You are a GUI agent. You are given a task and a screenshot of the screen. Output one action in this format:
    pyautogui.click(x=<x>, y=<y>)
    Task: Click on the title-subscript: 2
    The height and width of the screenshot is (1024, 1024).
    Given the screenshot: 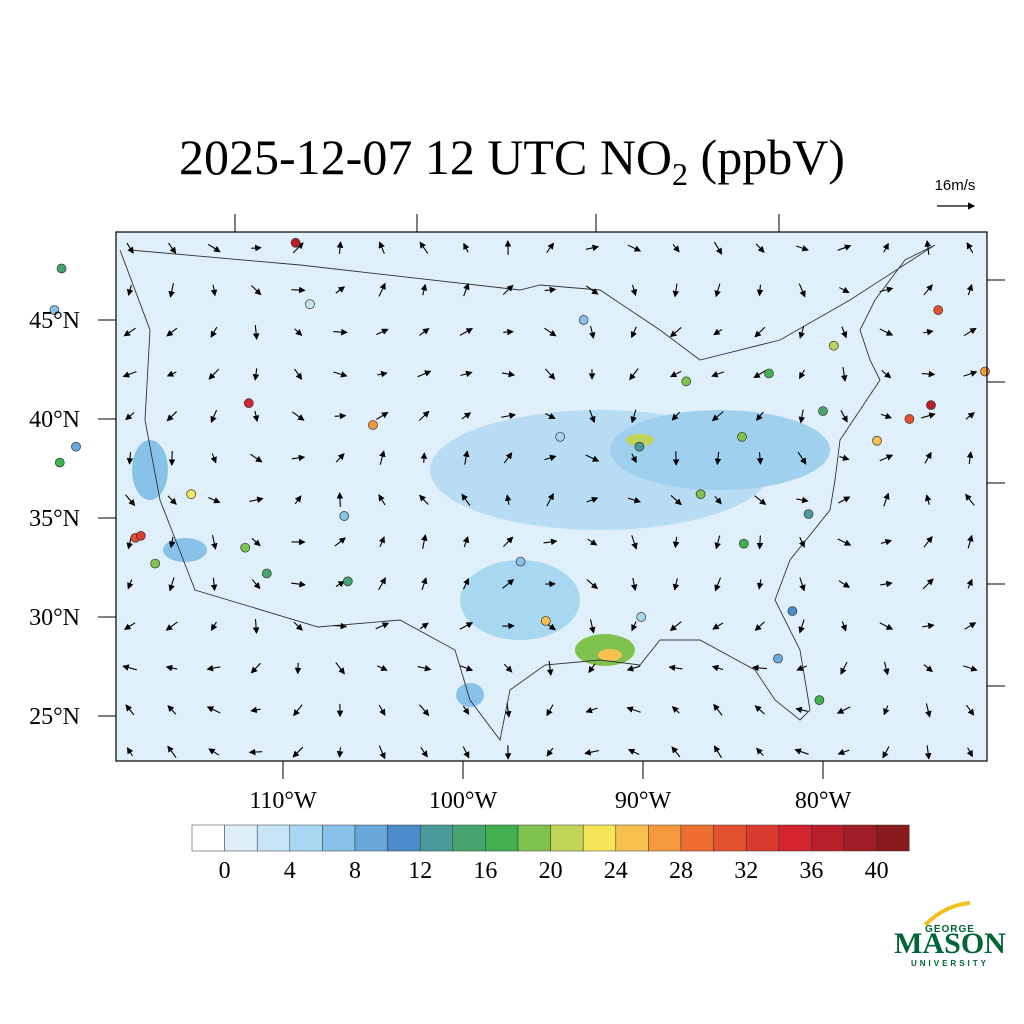 What is the action you would take?
    pyautogui.click(x=680, y=174)
    